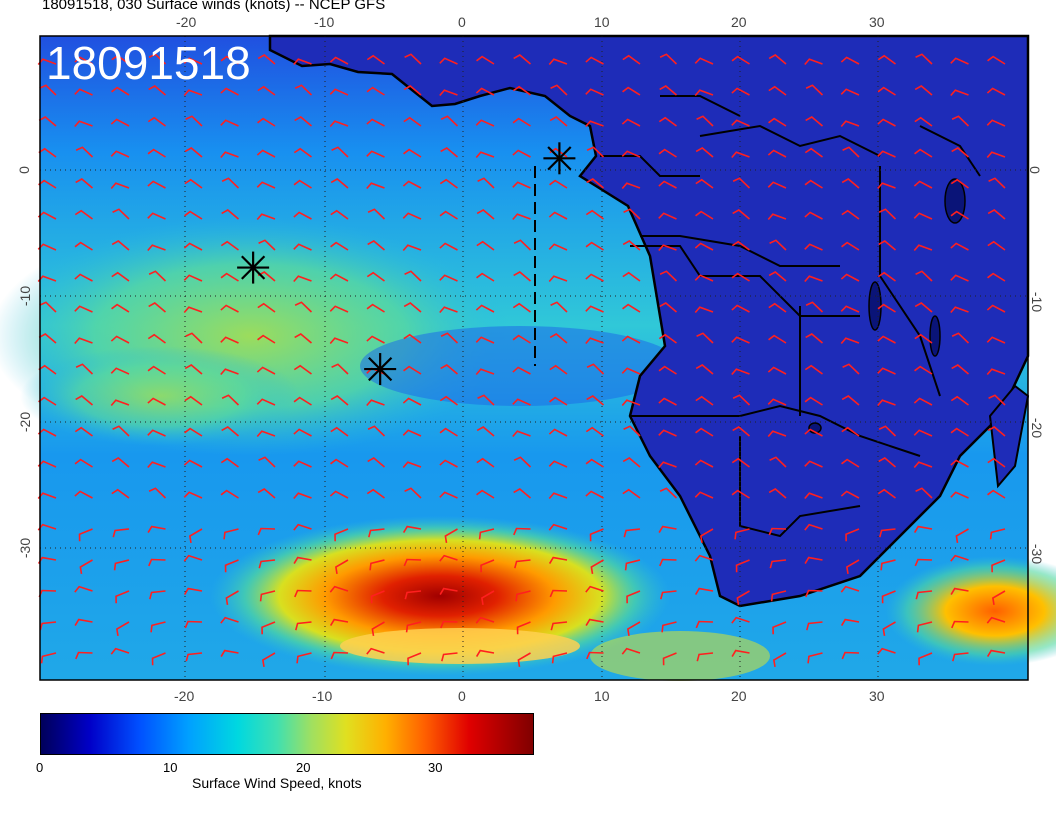 Image resolution: width=1056 pixels, height=816 pixels. I want to click on colorbar-tick: 10, so click(170, 767).